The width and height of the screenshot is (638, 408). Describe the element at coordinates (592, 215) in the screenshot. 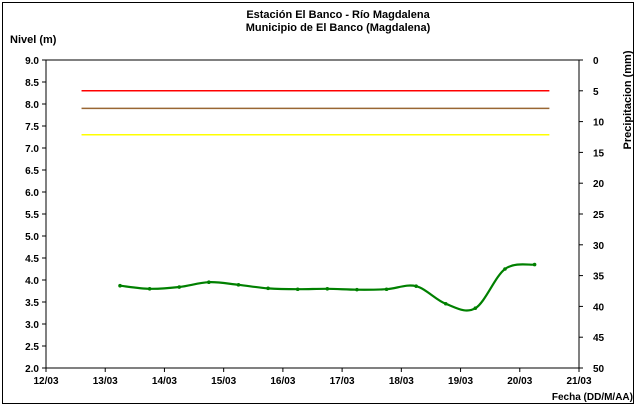

I see `y2-axis-ticks: 0 5 10 15 20 25 30 35 40 45 50` at that location.